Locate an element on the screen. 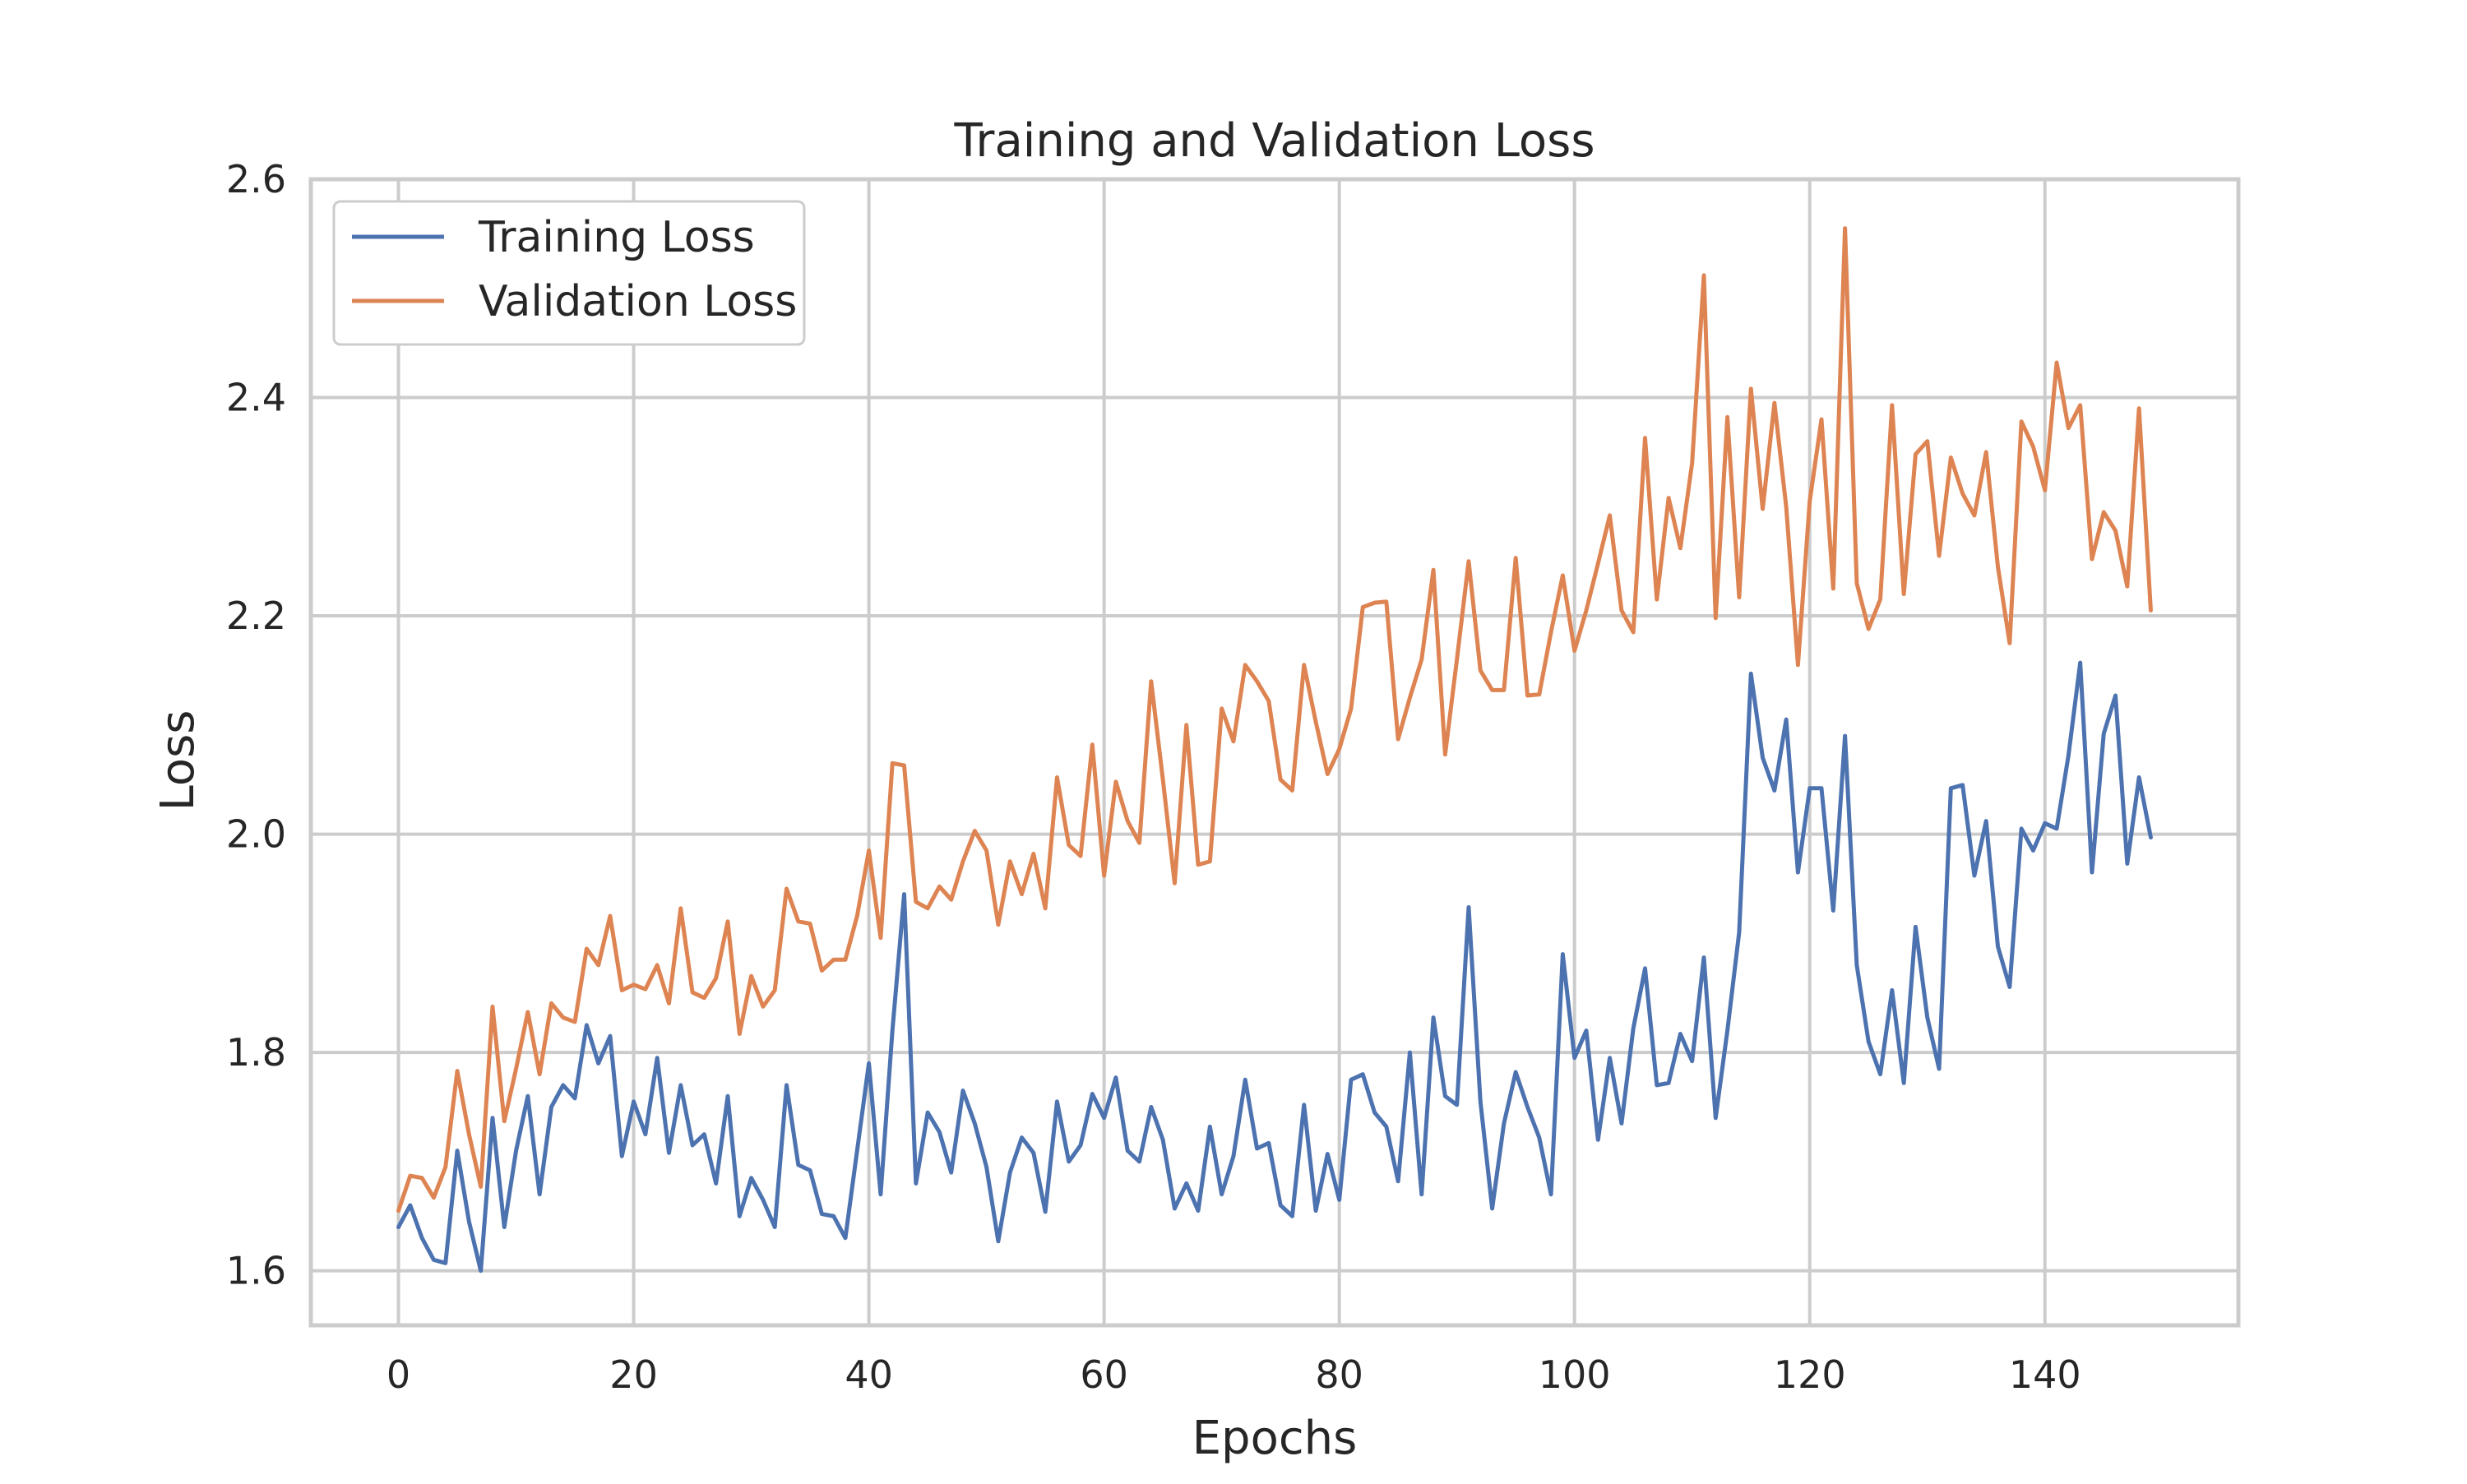 This screenshot has width=2467, height=1484. x-tick-label: 140 is located at coordinates (2045, 1374).